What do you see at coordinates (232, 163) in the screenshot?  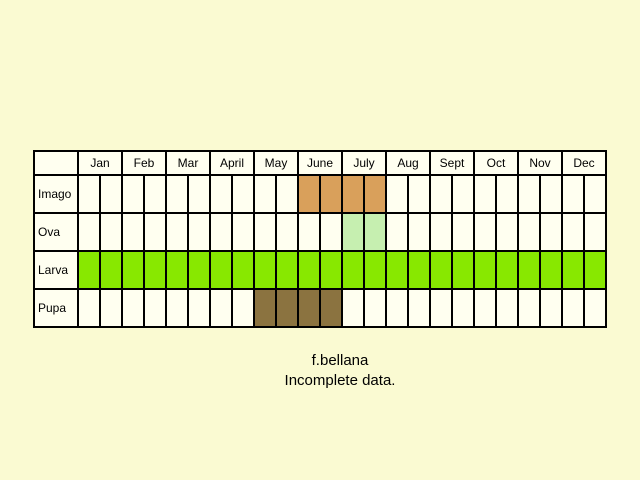 I see `month-label-april: April` at bounding box center [232, 163].